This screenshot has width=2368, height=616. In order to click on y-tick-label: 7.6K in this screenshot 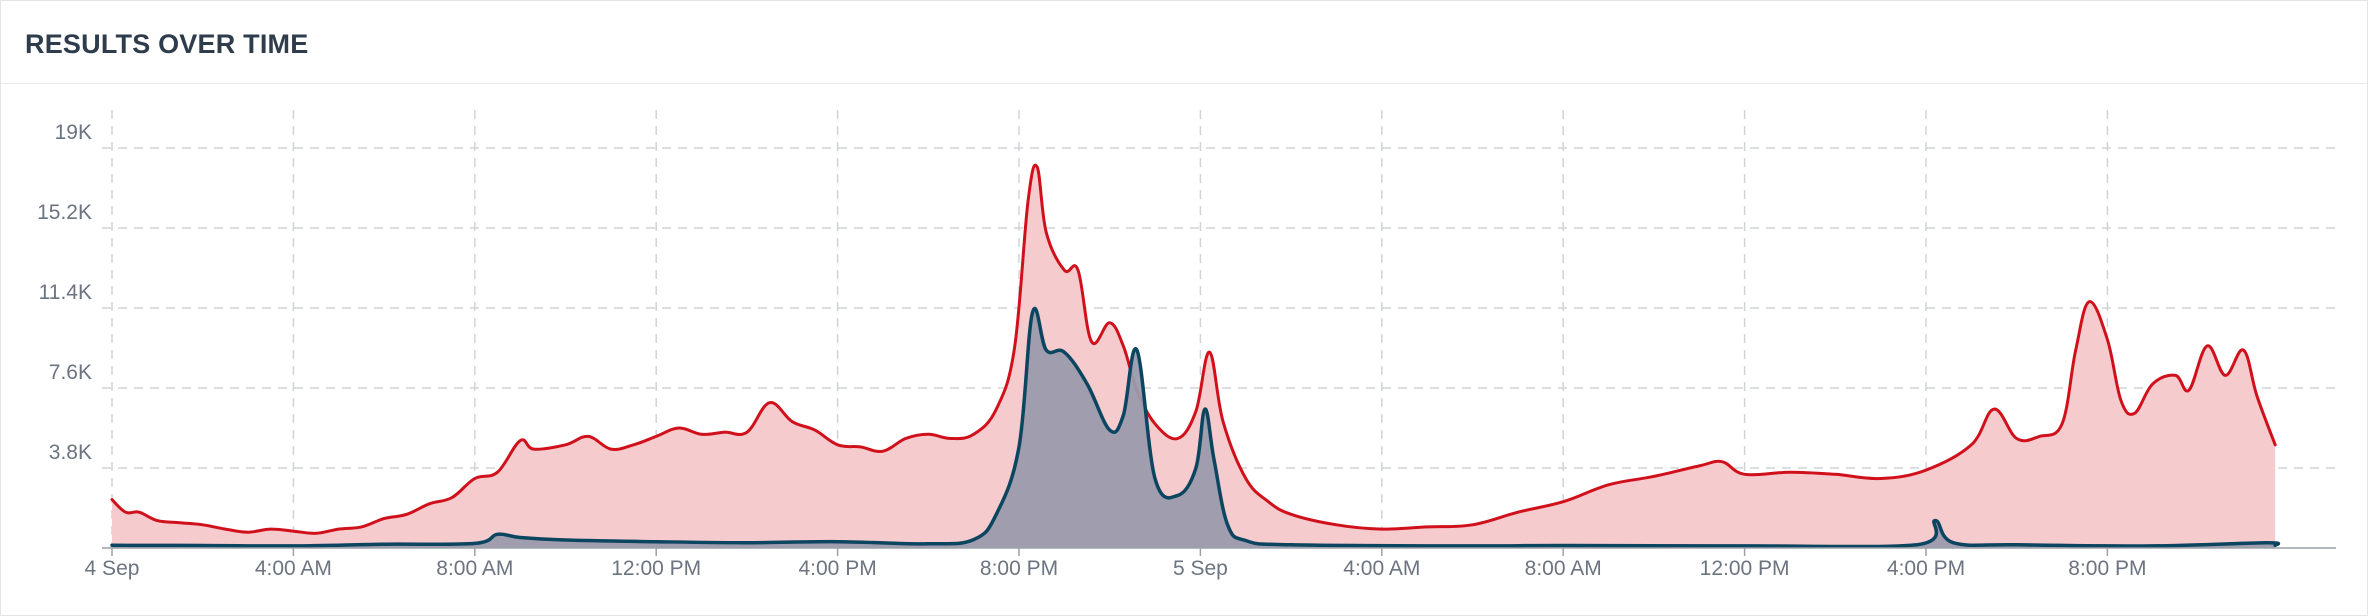, I will do `click(70, 372)`.